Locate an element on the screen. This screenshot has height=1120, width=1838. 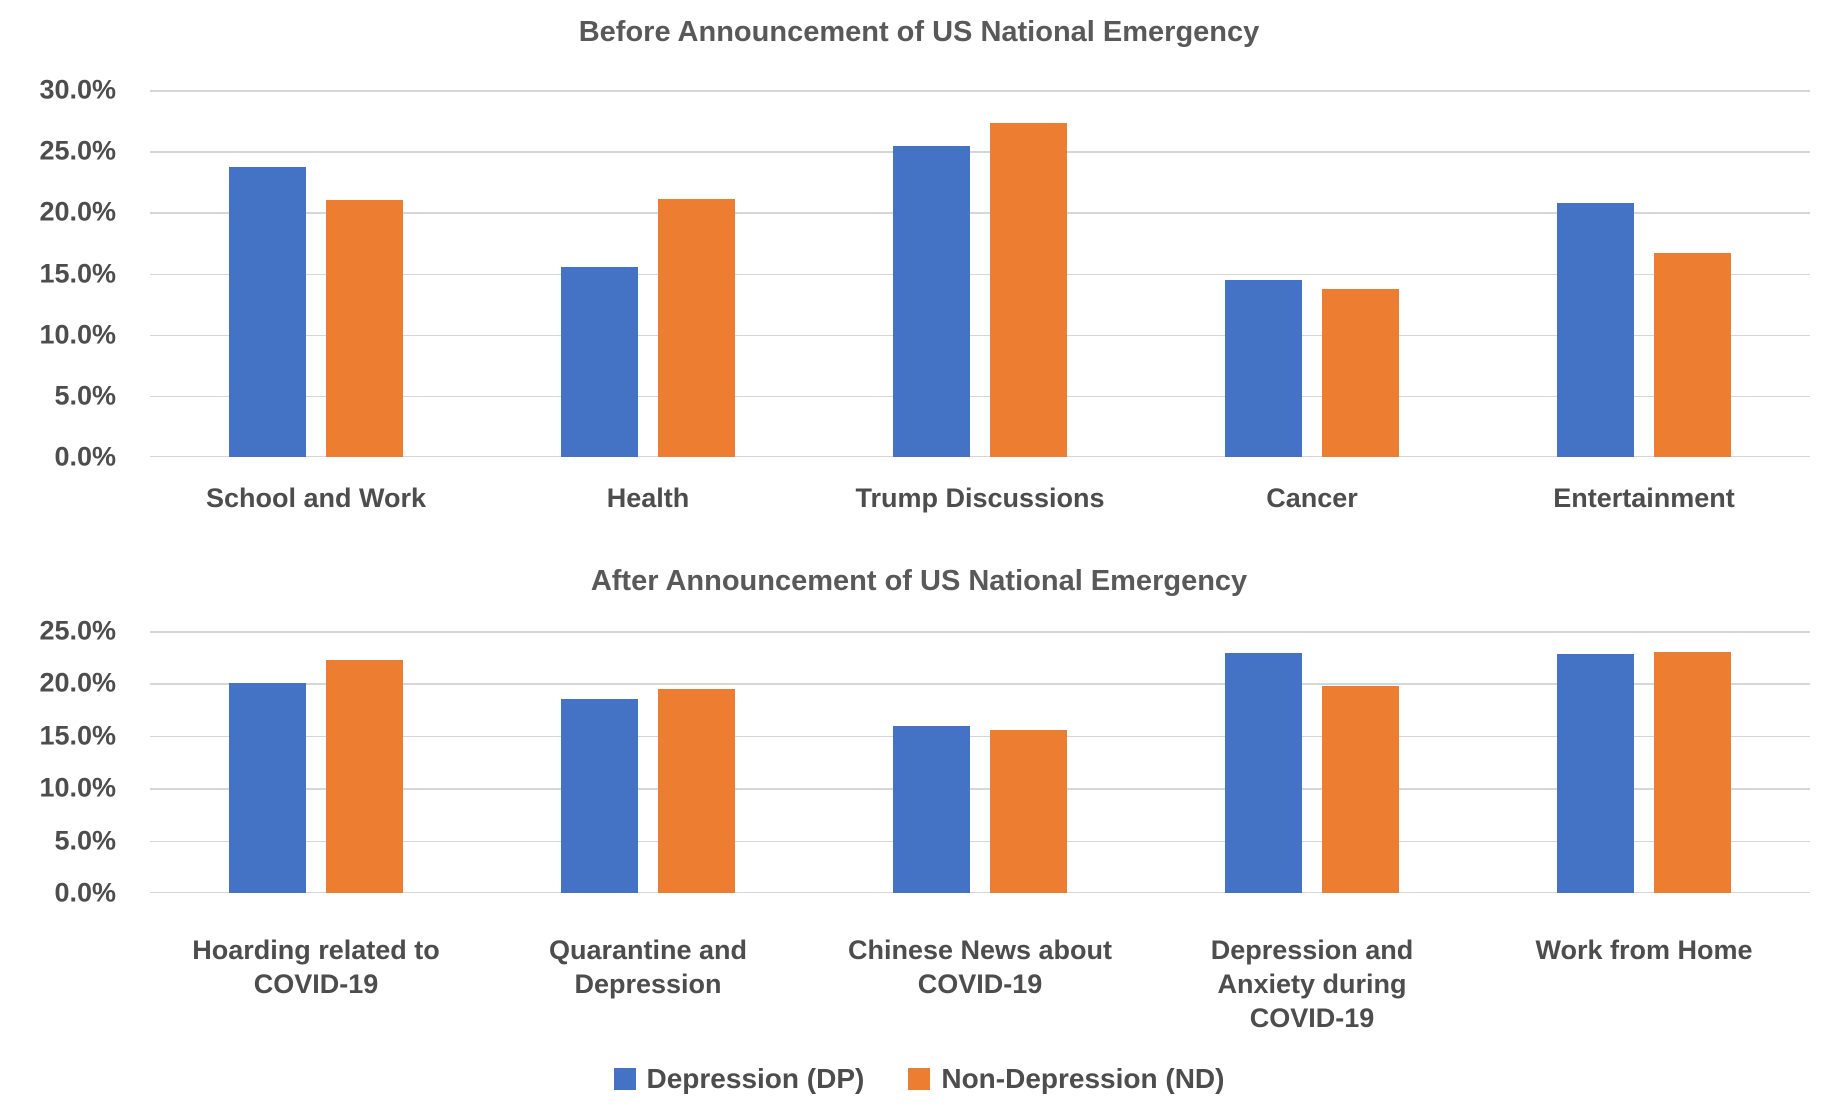
category-label: Work from Home is located at coordinates (1644, 950).